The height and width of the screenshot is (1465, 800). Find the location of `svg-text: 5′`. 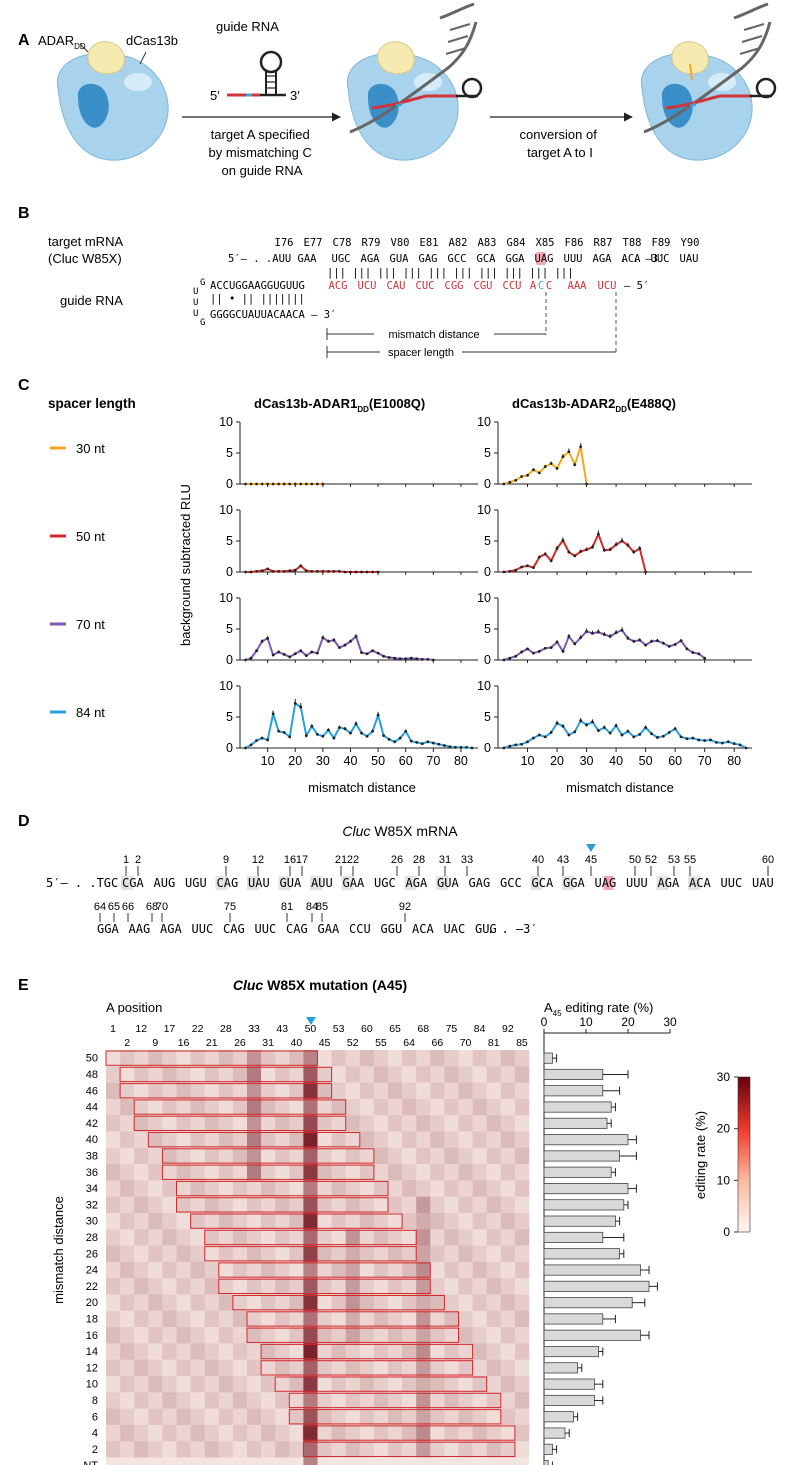

svg-text: 5′ is located at coordinates (215, 95).